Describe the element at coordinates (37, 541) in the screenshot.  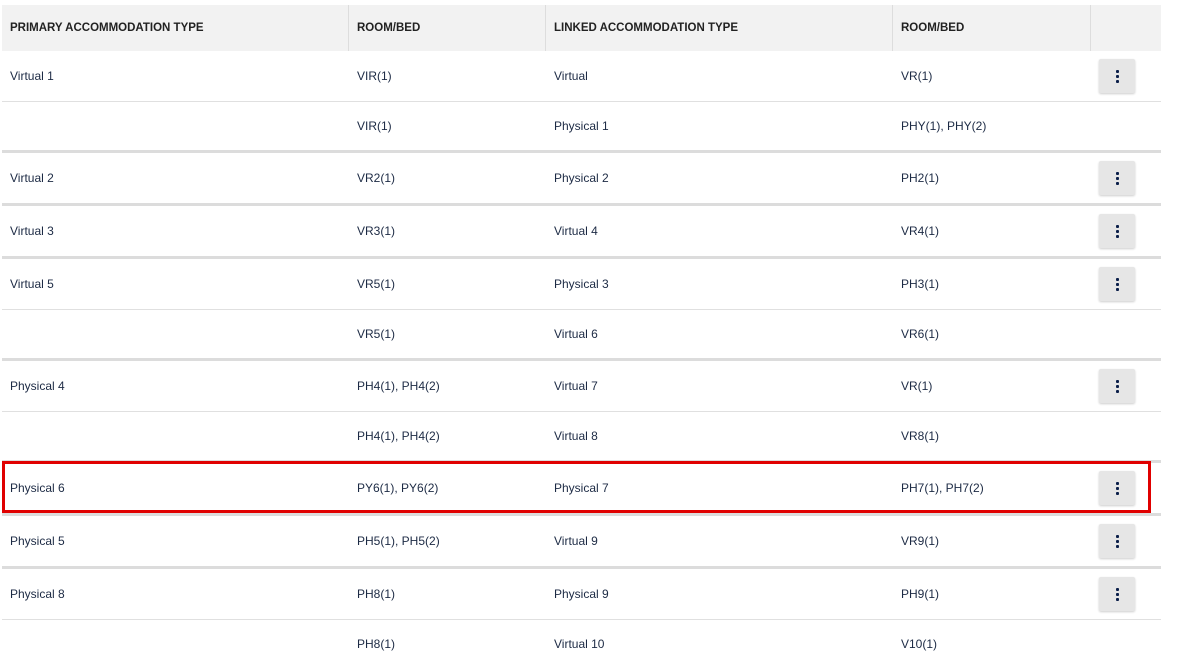
I see `primary-type-cell: Physical 5` at that location.